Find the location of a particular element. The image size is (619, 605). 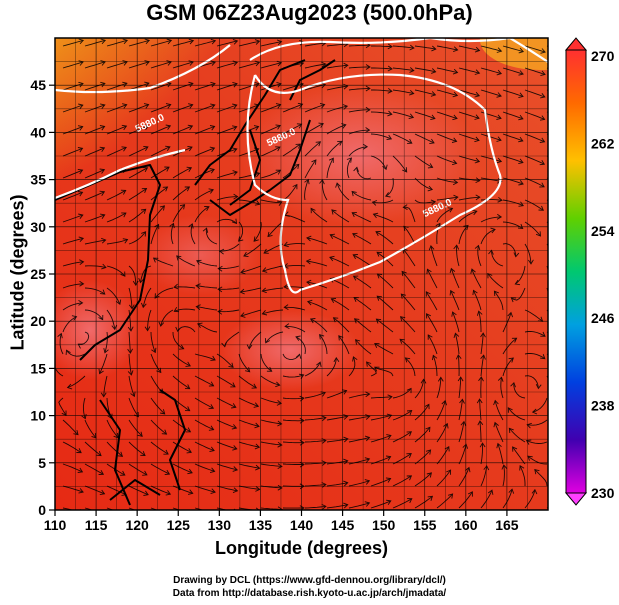

y-tick-label: 25 is located at coordinates (38, 274).